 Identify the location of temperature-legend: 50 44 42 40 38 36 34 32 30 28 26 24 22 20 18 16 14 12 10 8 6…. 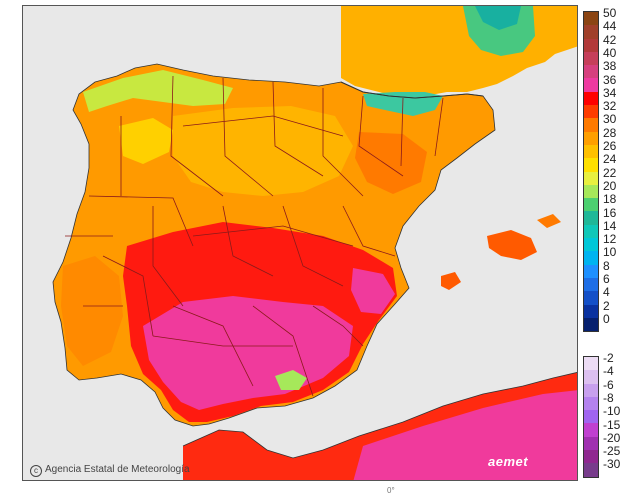
(605, 248).